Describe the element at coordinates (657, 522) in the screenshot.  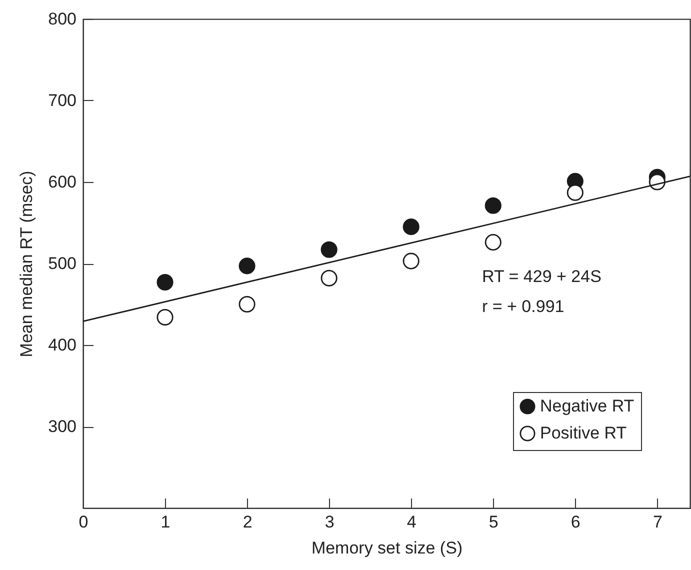
I see `x-tick-label: 7` at that location.